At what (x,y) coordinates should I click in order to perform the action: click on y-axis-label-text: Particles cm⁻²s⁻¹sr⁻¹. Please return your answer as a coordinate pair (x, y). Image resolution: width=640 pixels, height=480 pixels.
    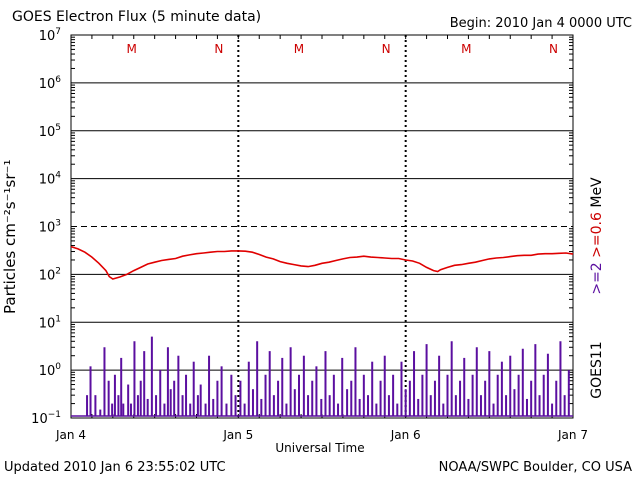
    Looking at the image, I should click on (10, 236).